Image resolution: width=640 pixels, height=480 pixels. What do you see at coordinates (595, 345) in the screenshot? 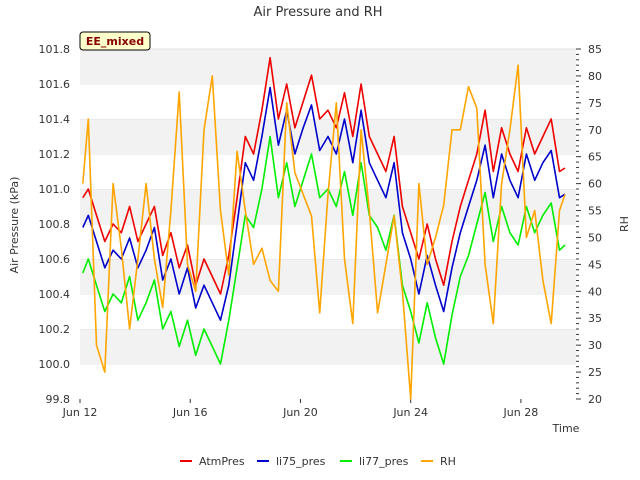
I see `right-tick-label: 30` at bounding box center [595, 345].